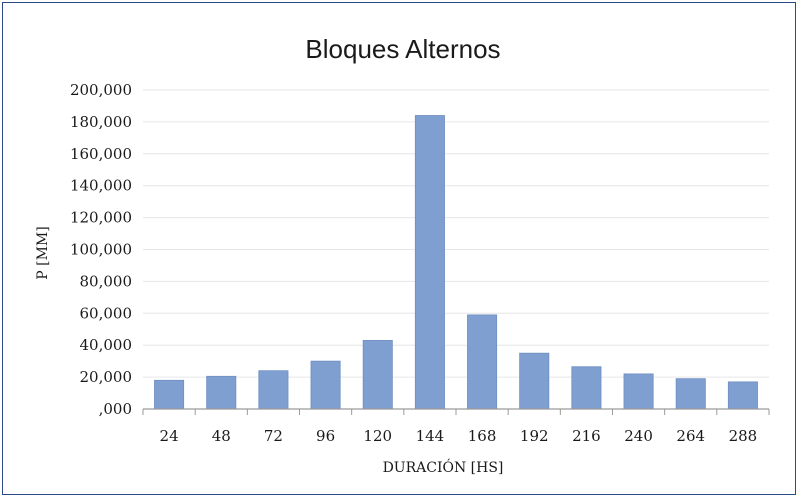  Describe the element at coordinates (638, 436) in the screenshot. I see `x-tick-label: 240` at that location.